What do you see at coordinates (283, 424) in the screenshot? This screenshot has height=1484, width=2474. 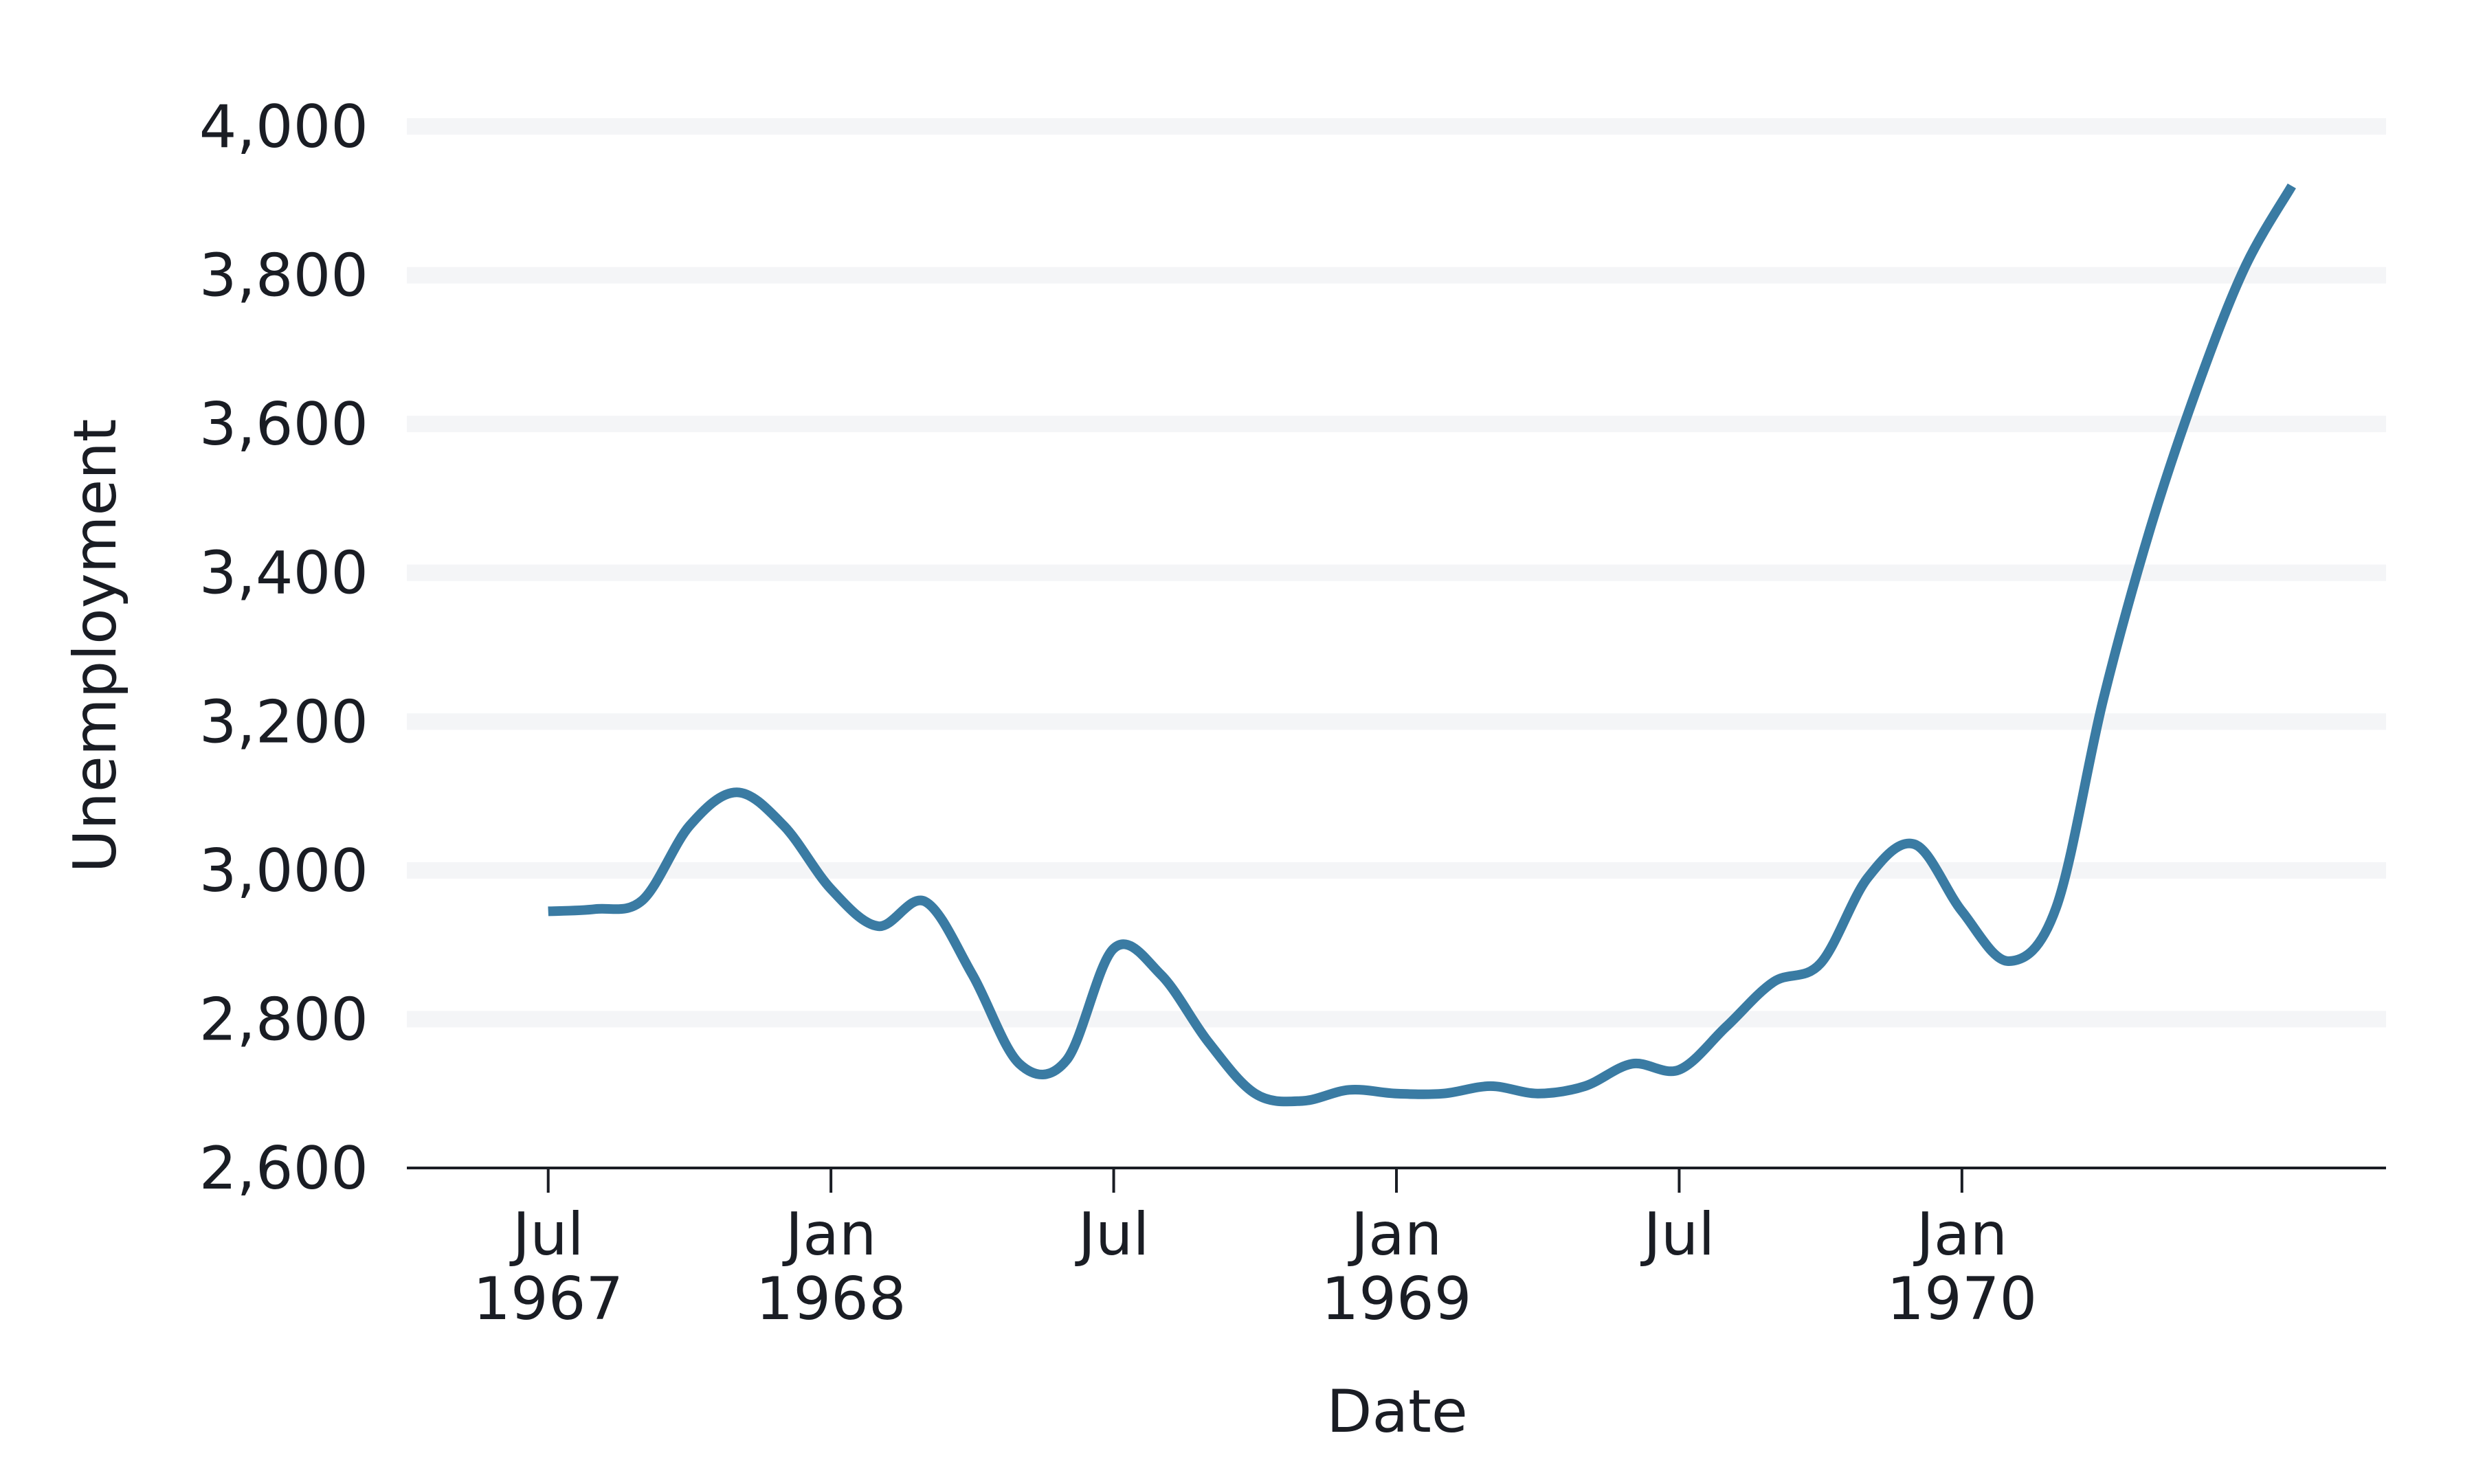 I see `y-tick-label: 3,600` at bounding box center [283, 424].